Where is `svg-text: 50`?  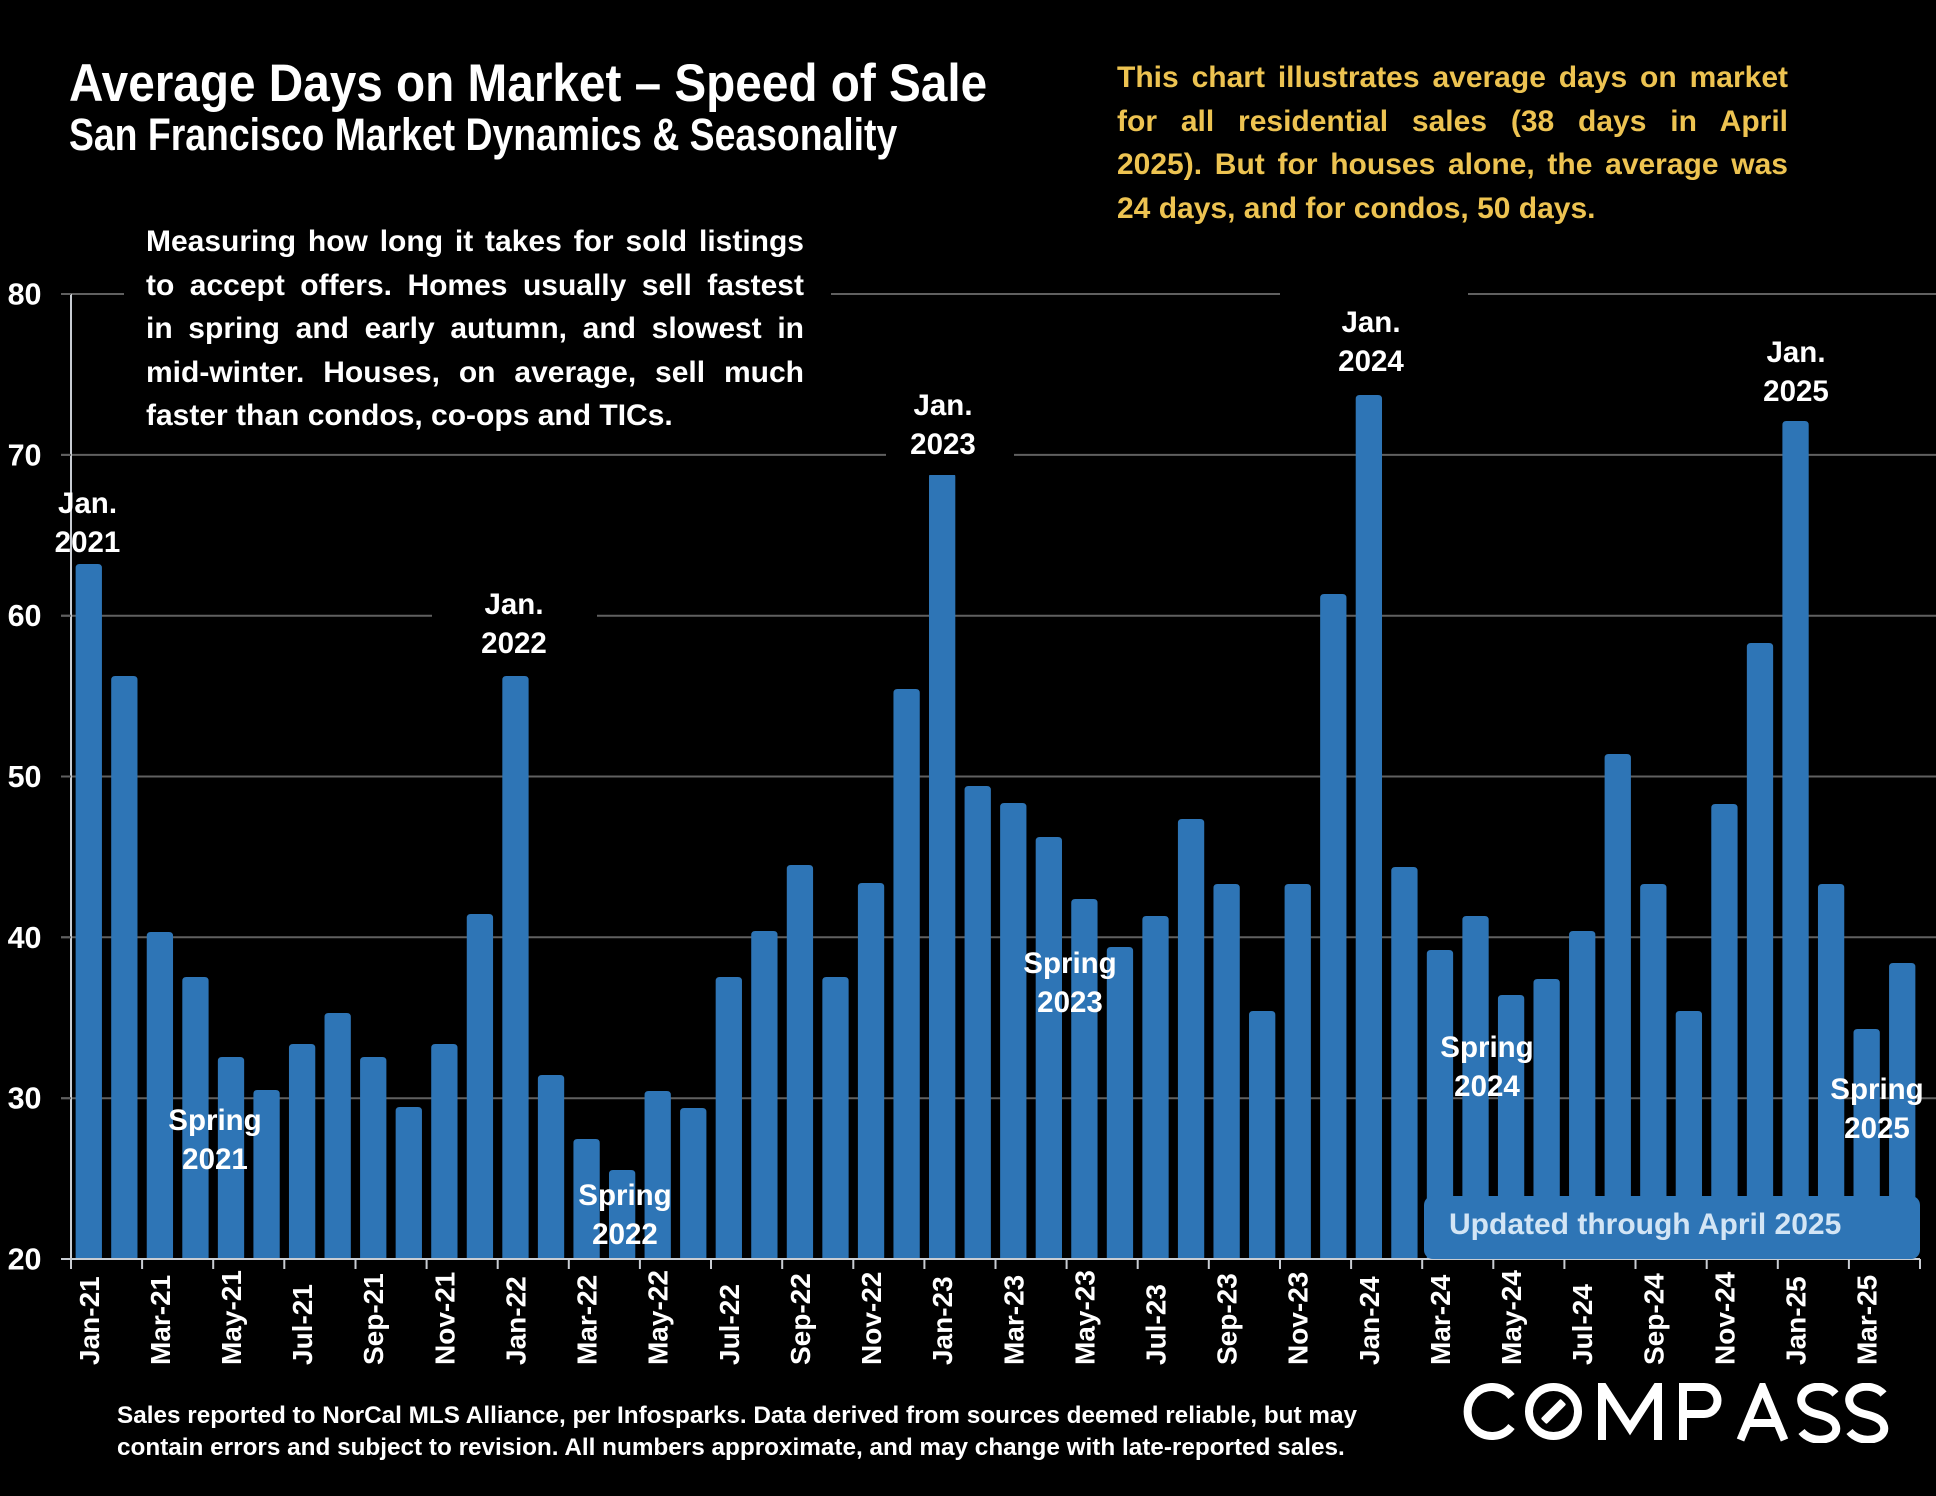
svg-text: 50 is located at coordinates (25, 777).